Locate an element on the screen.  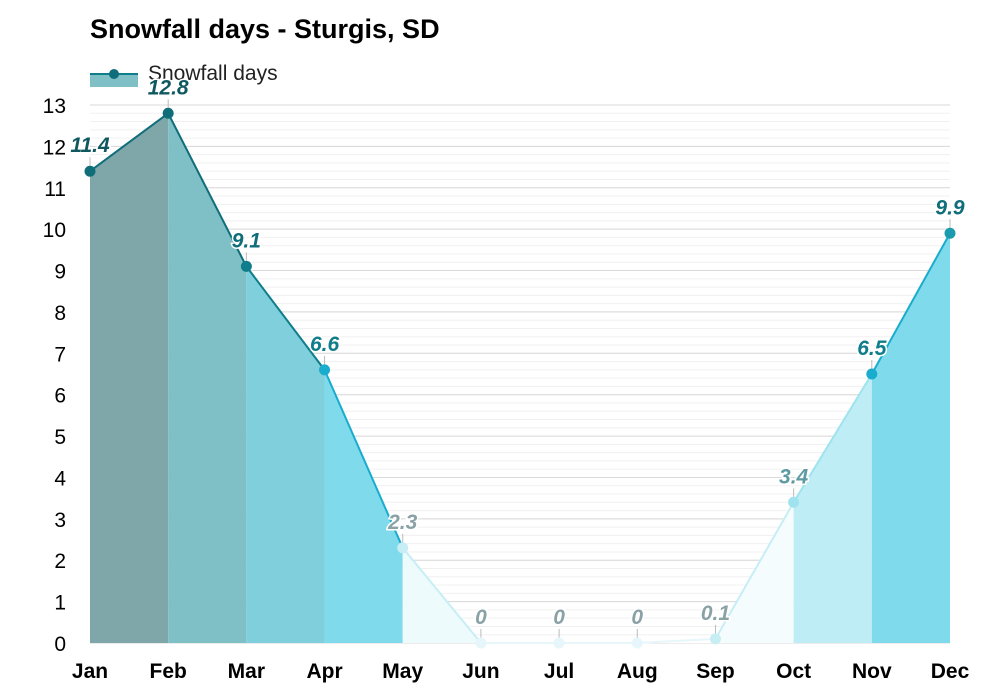
area-segment-oct is located at coordinates (832, 508).